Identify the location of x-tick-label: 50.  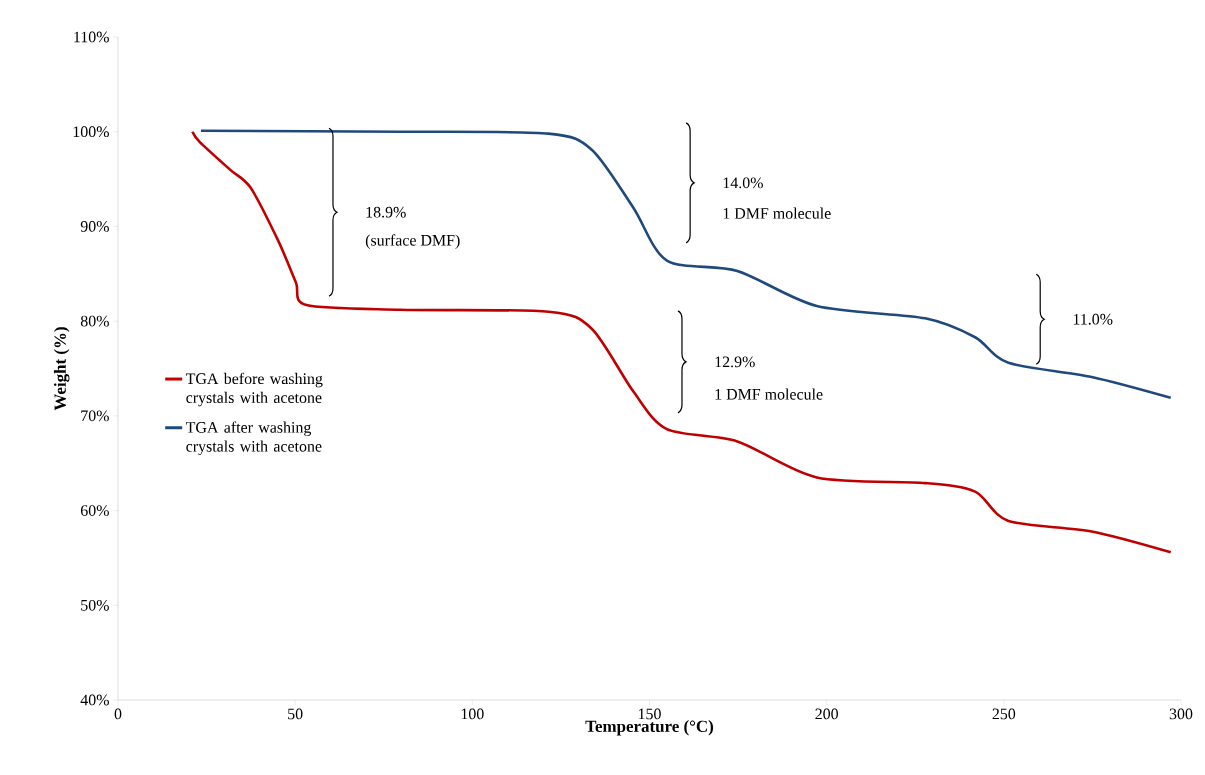
(295, 714).